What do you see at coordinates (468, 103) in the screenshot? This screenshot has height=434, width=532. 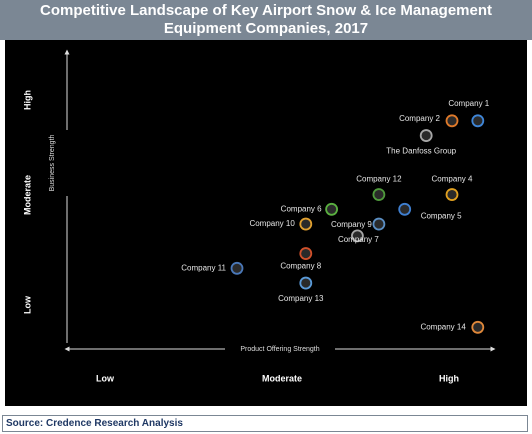 I see `company-label: Company 1` at bounding box center [468, 103].